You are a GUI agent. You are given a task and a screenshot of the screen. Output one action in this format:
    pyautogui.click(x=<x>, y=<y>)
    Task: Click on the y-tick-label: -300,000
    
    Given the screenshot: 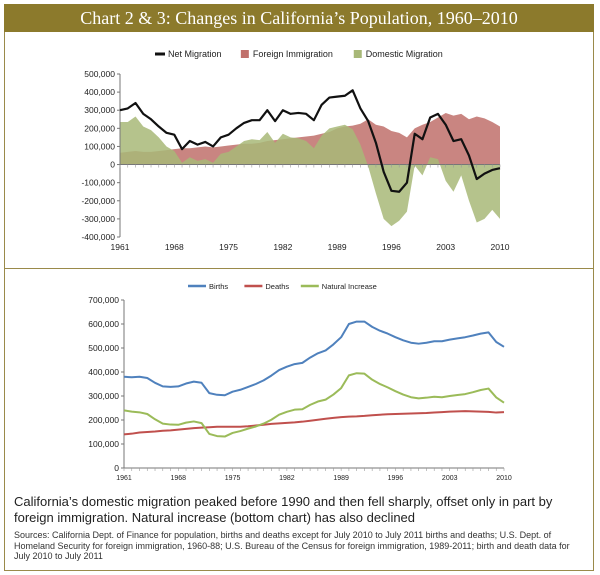 What is the action you would take?
    pyautogui.click(x=98, y=219)
    